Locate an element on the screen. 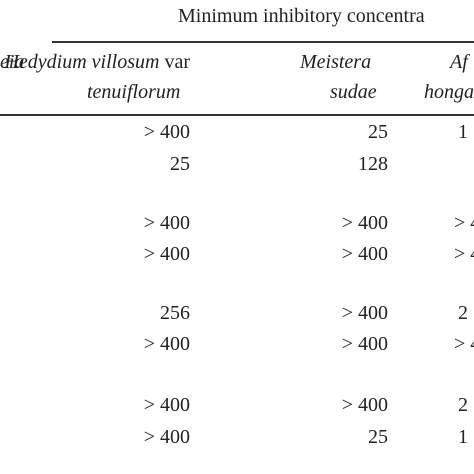  column-header: Hedydium villosum var is located at coordinates (97, 62).